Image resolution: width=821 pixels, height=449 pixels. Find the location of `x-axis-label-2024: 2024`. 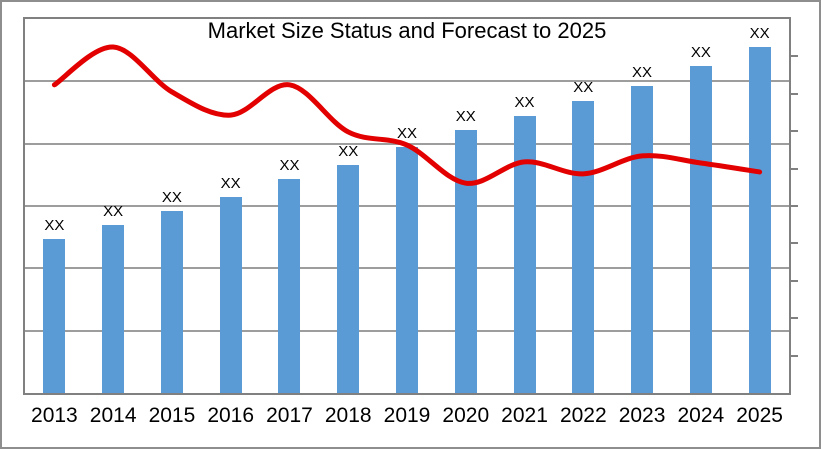

x-axis-label-2024: 2024 is located at coordinates (701, 415).